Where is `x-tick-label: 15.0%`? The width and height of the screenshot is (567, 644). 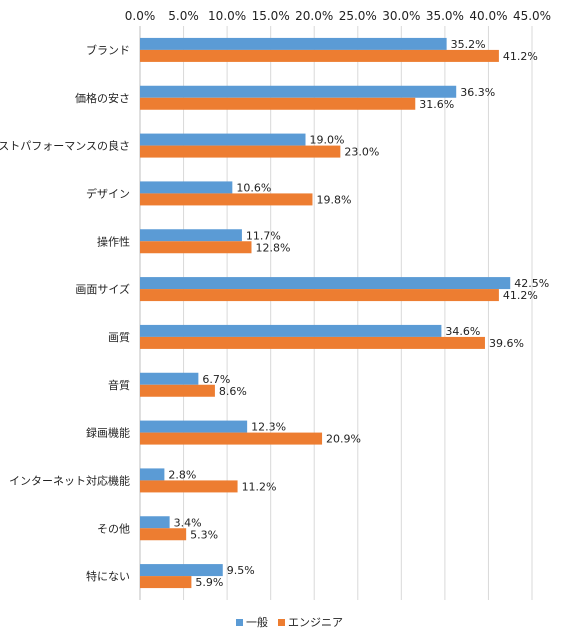
x-tick-label: 15.0% is located at coordinates (271, 16).